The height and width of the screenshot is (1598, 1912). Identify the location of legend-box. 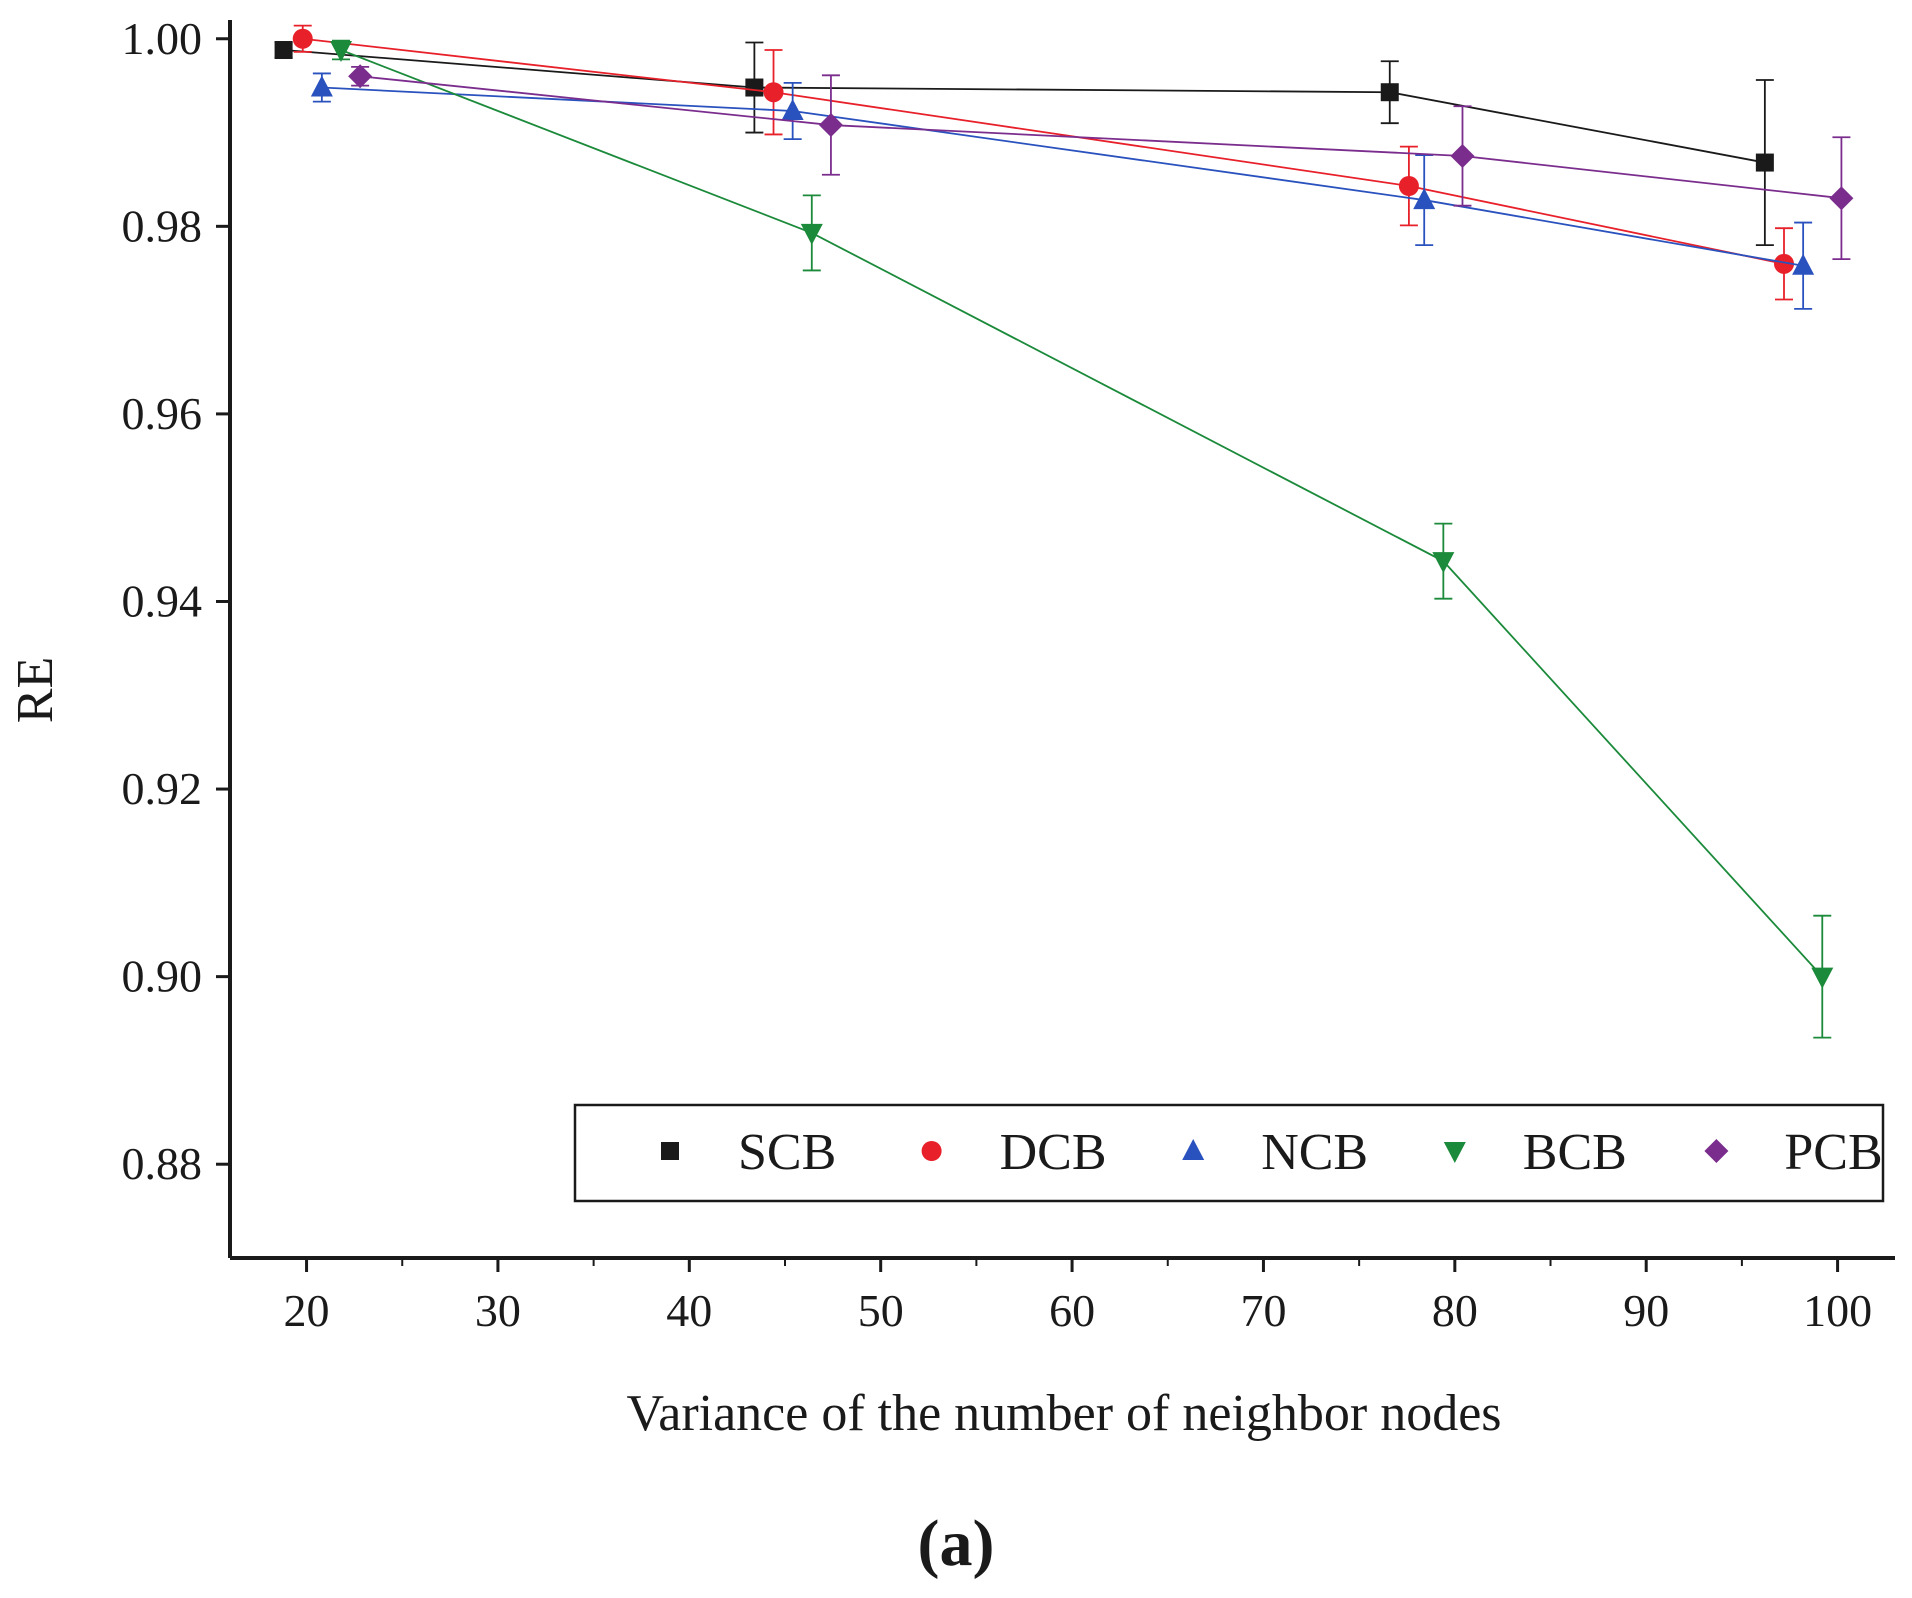
(1229, 1153).